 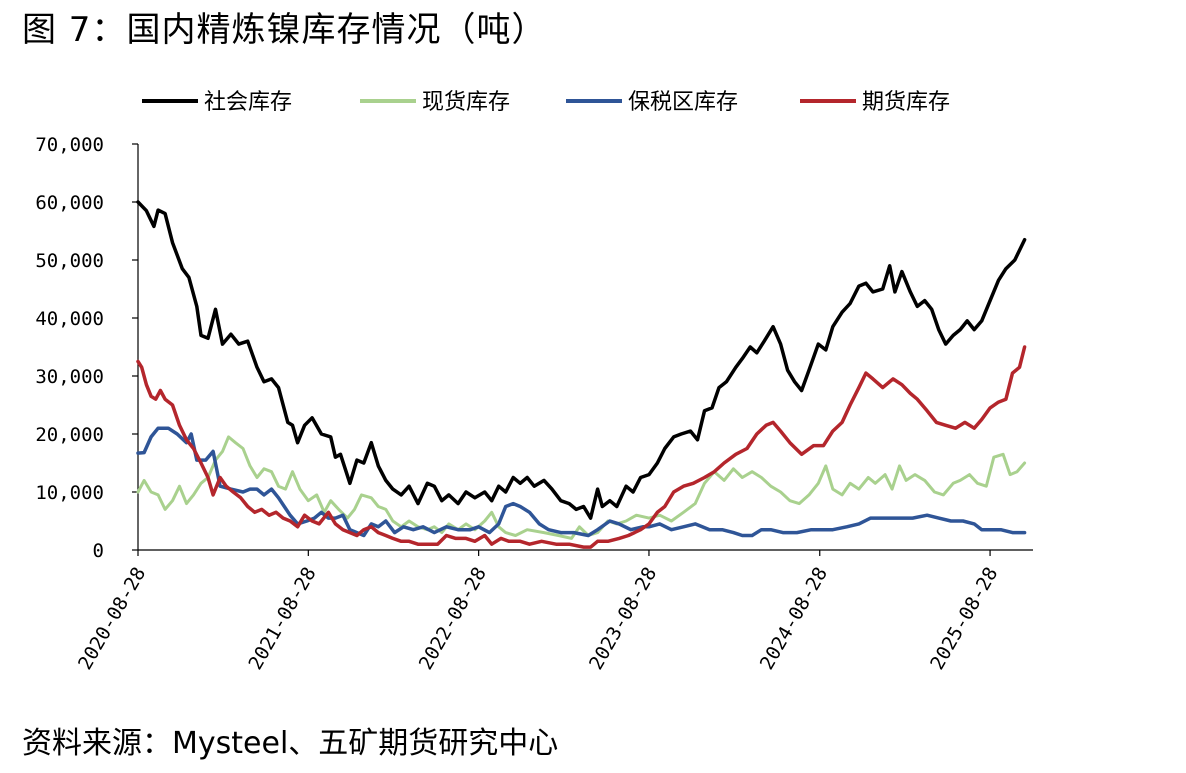 I want to click on y-tick-label: 50,000, so click(x=69, y=261).